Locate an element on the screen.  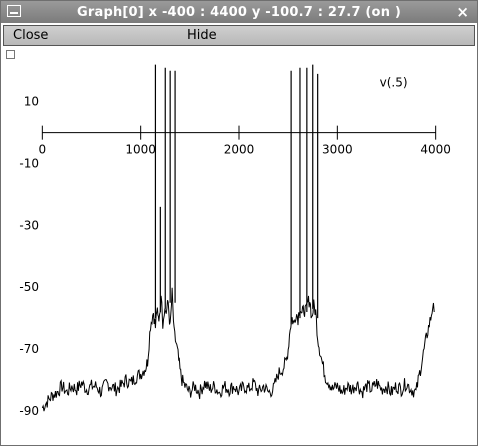
x-tick-label: 0 is located at coordinates (43, 150).